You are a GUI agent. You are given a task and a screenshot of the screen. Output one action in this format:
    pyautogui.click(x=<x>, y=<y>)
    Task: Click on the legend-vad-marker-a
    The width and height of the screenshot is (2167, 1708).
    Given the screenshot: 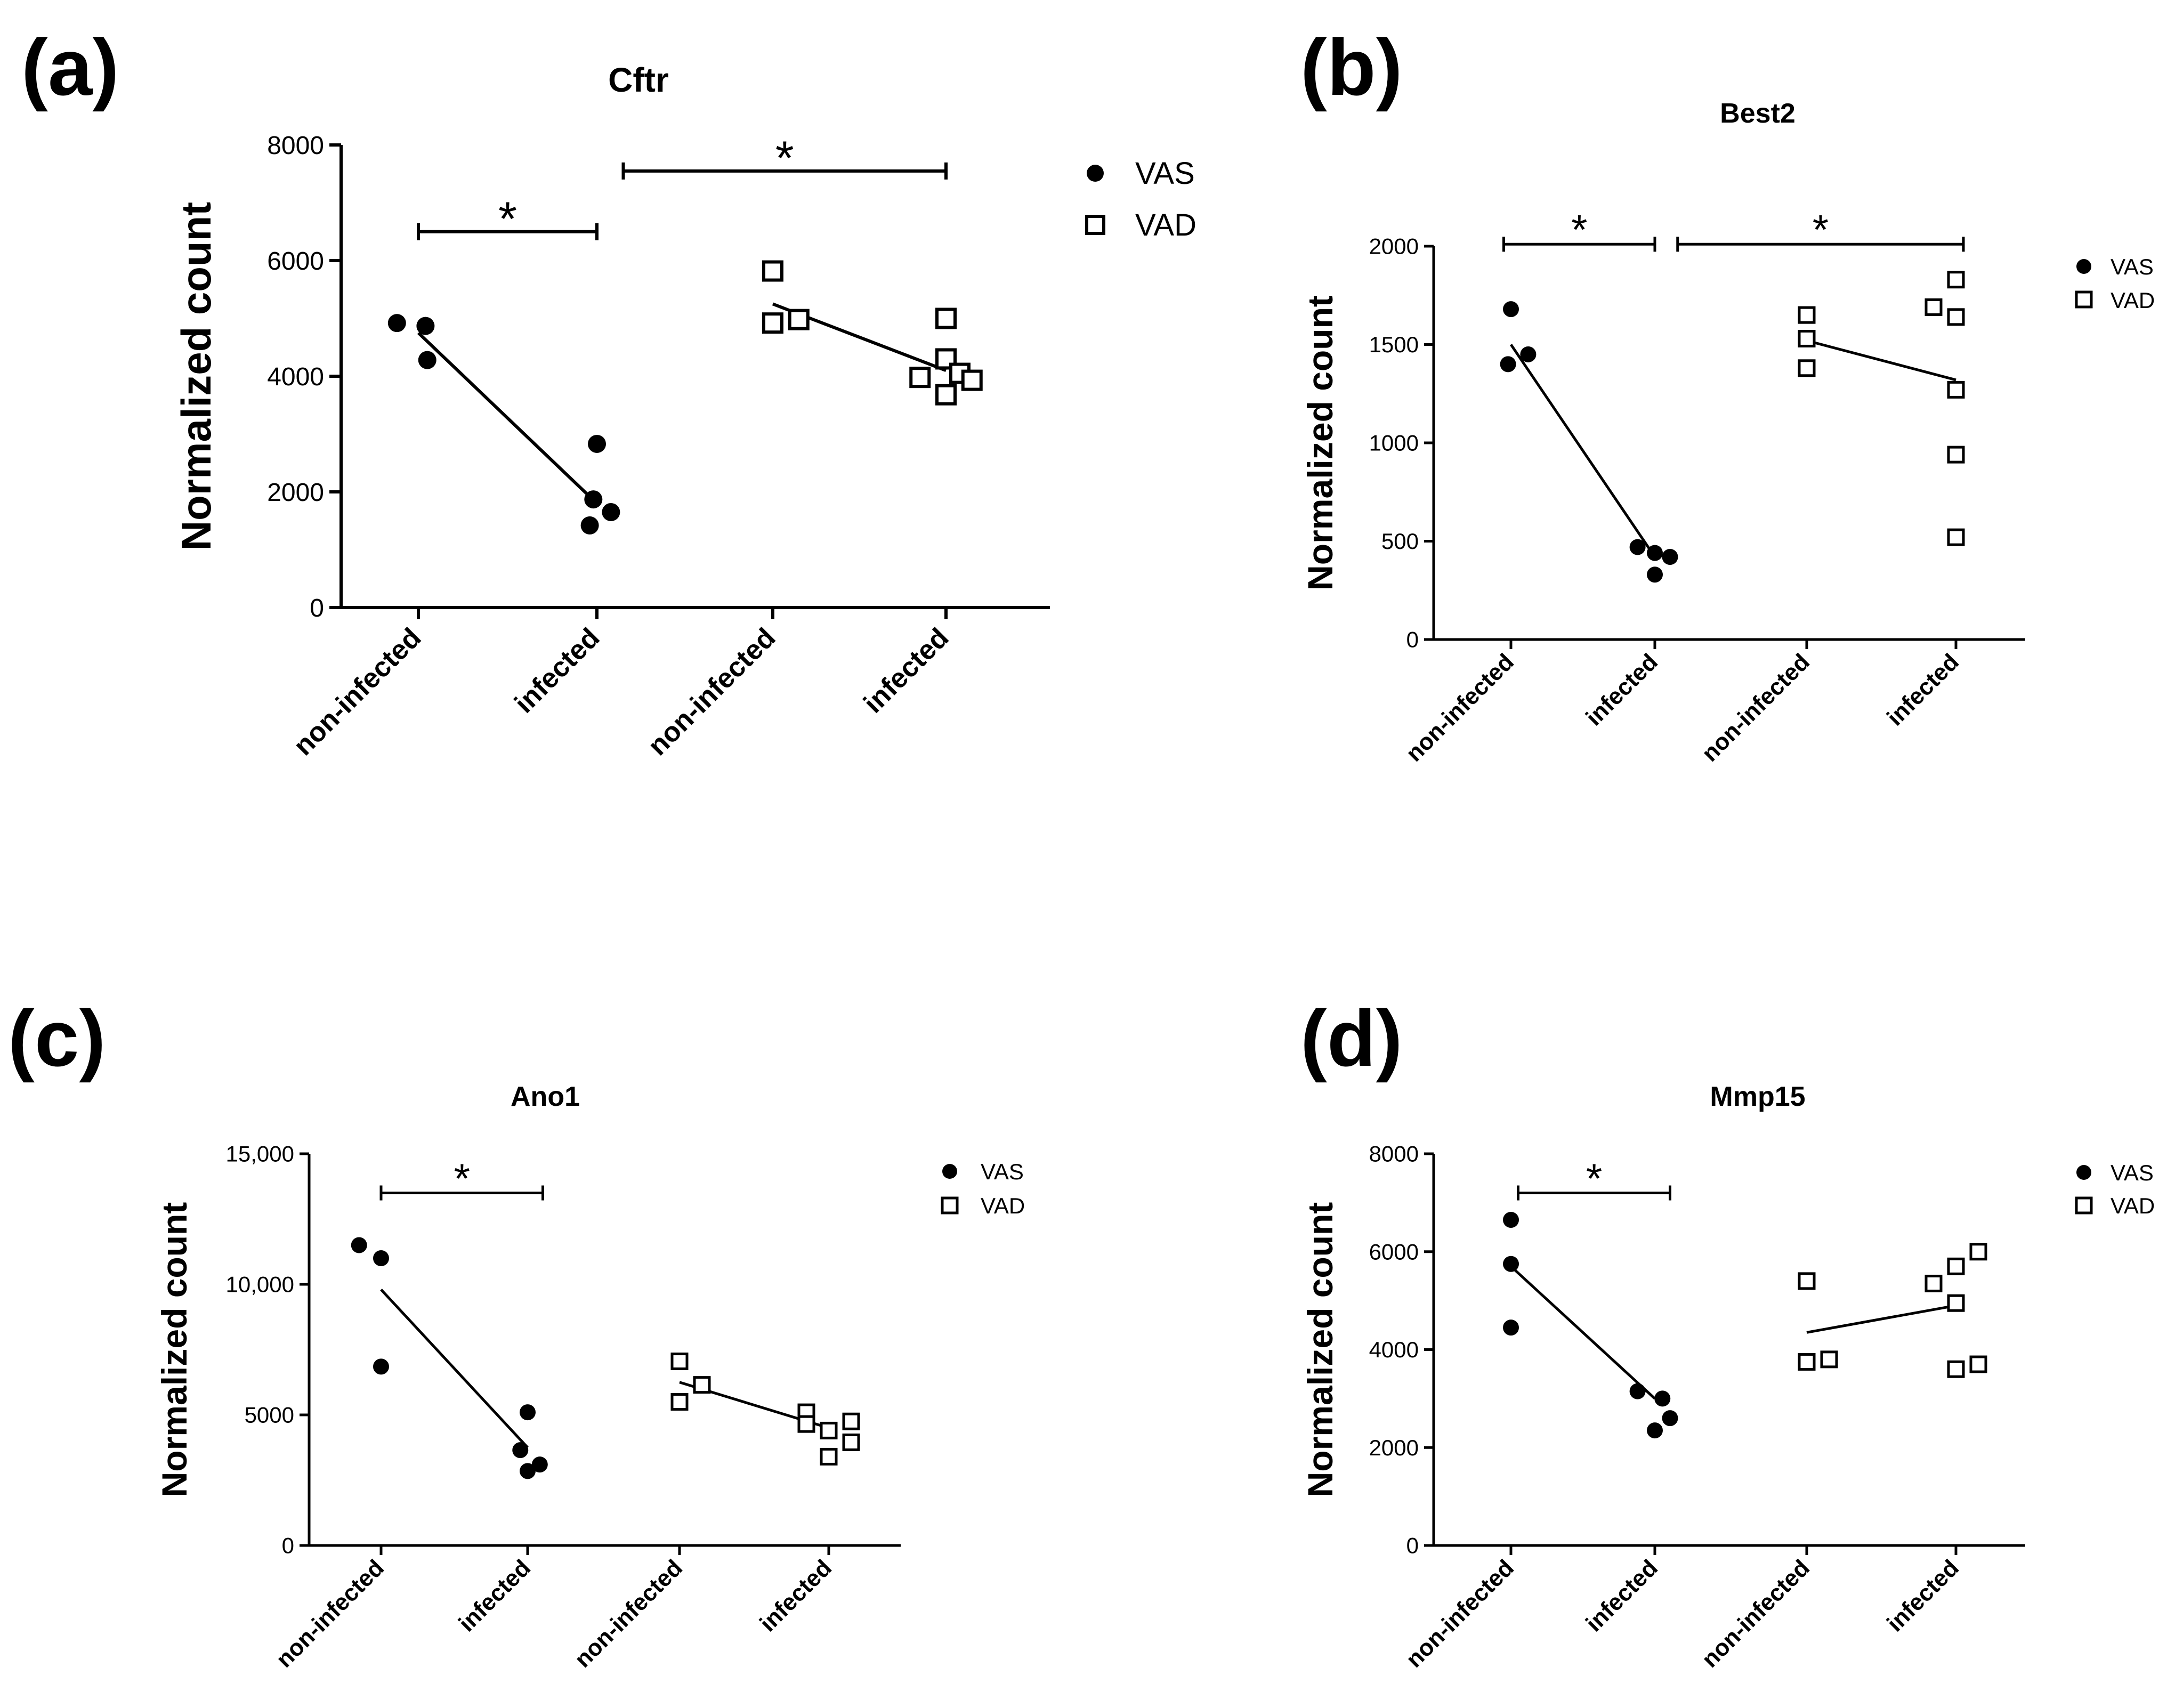 What is the action you would take?
    pyautogui.click(x=1095, y=225)
    